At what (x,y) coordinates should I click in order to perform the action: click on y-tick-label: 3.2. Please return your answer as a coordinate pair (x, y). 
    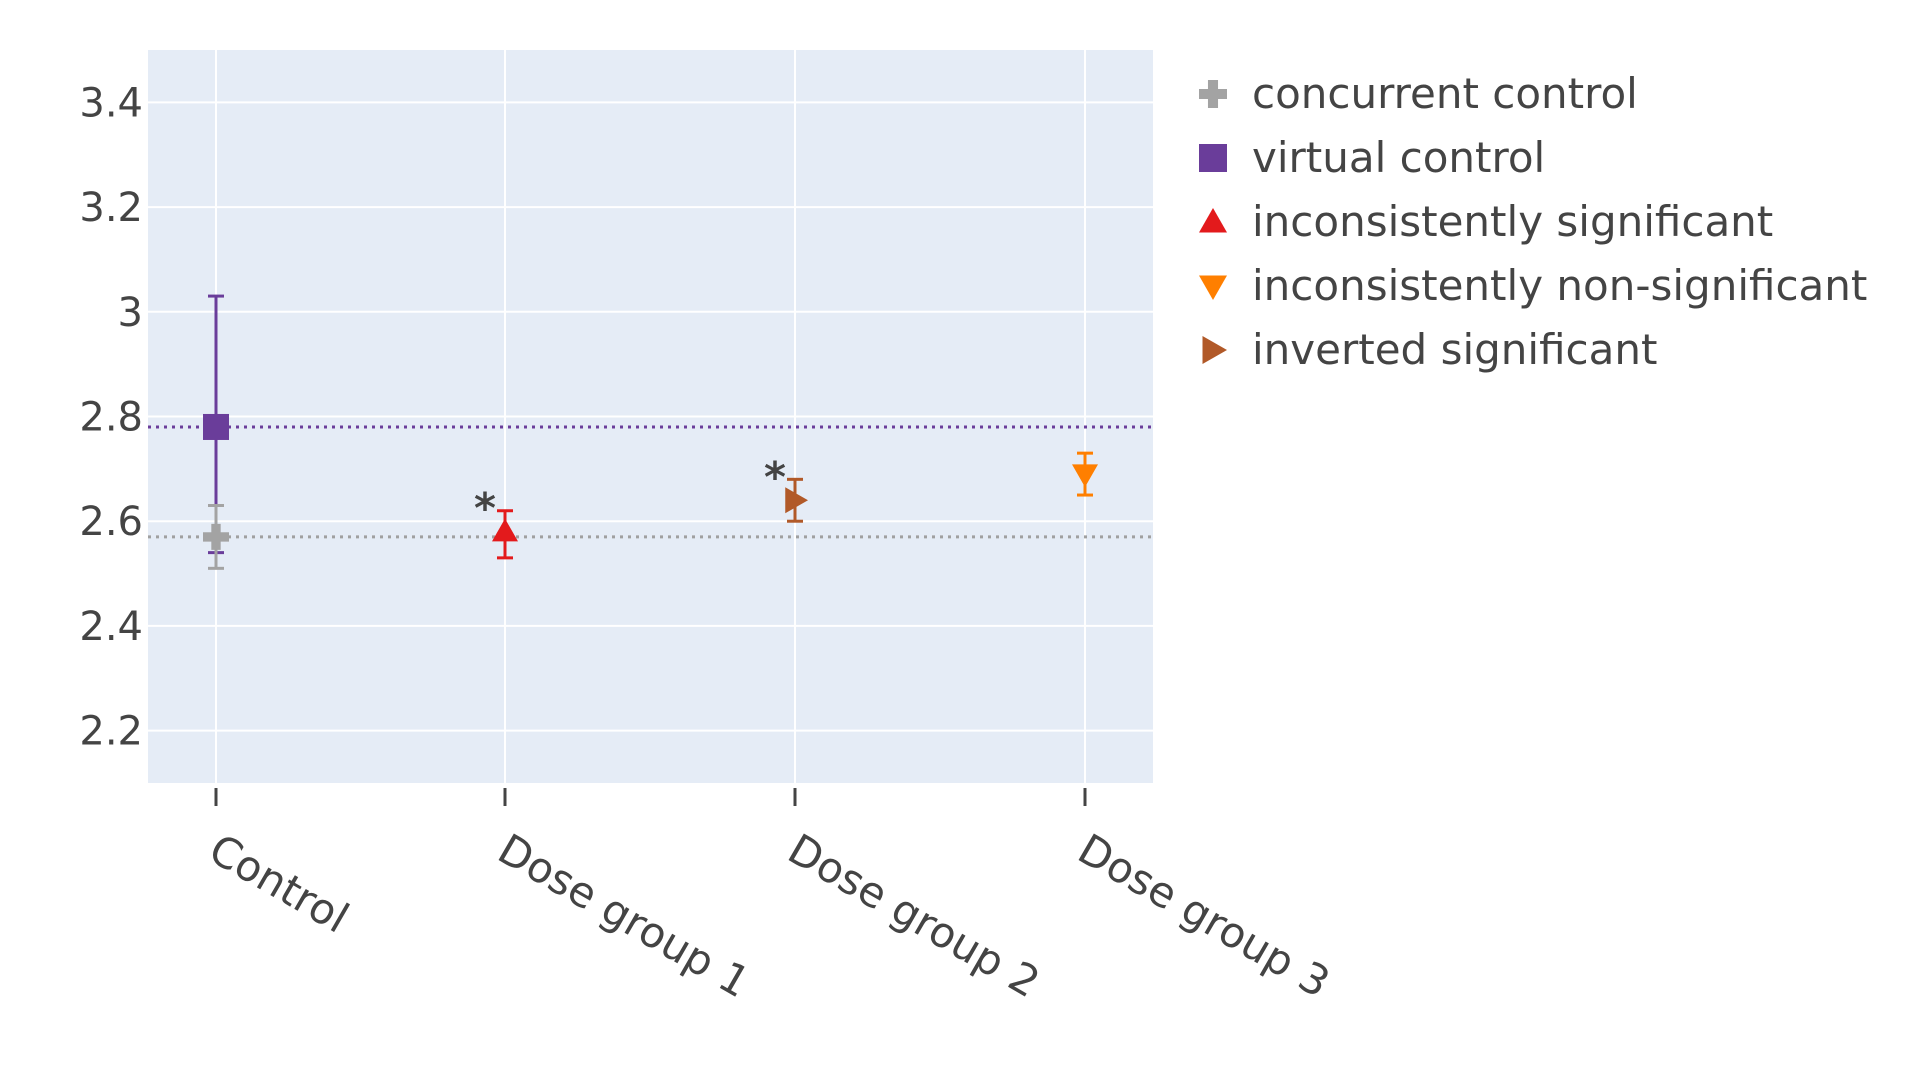
    Looking at the image, I should click on (111, 208).